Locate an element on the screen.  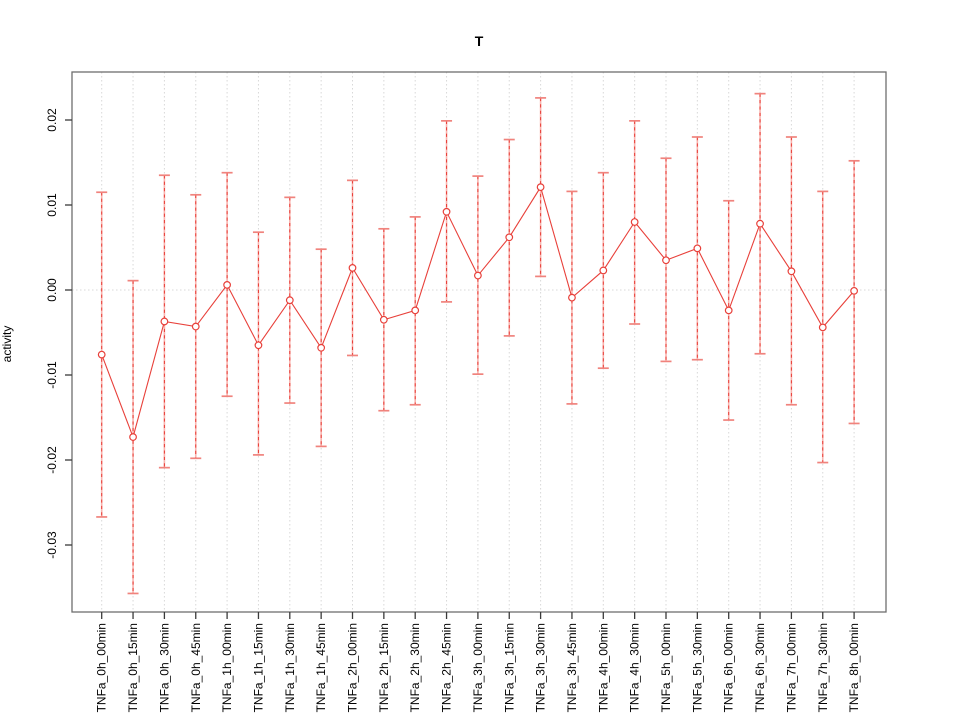
x-tick-label: TNFa_2h_45min is located at coordinates (447, 667).